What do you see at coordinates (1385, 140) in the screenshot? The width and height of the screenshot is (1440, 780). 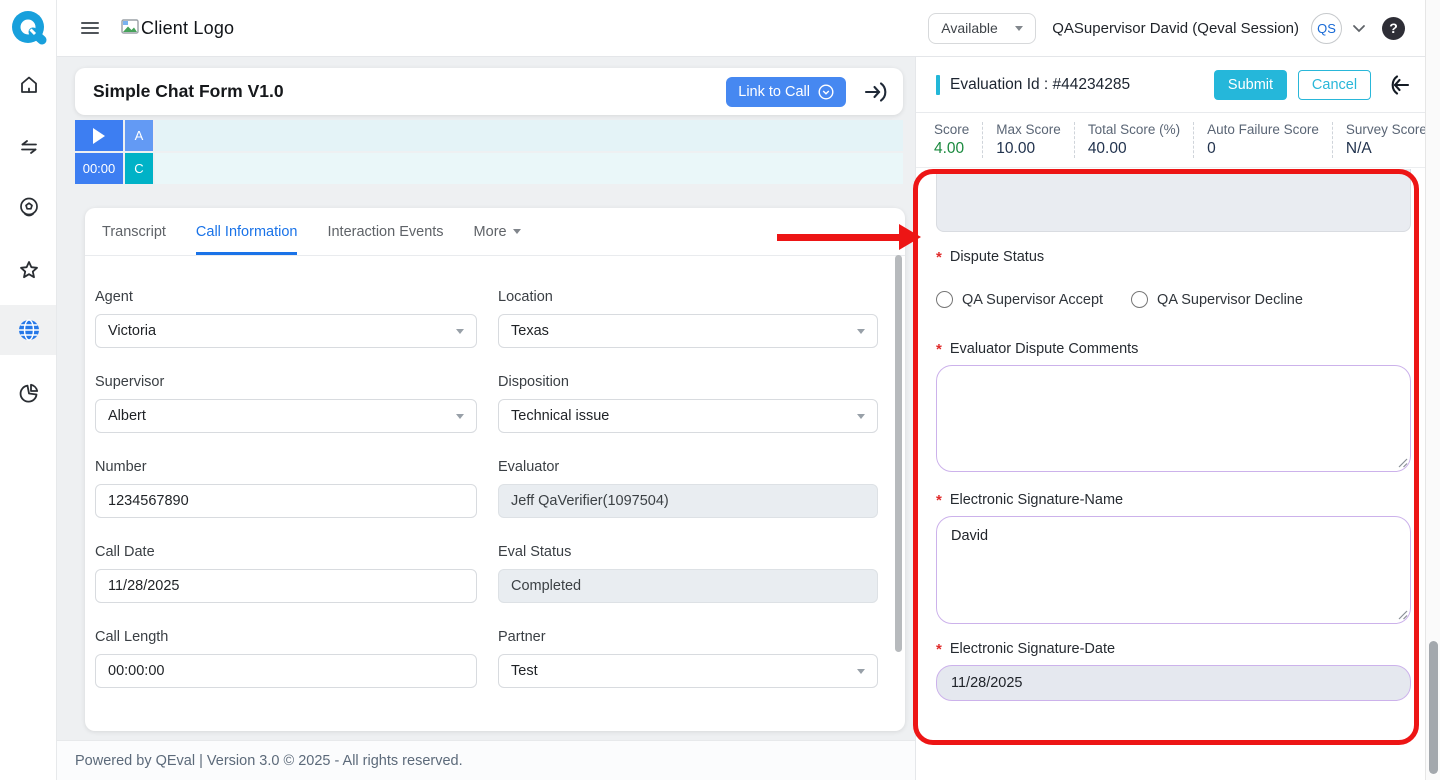 I see `survey-score-col: Survey Score N/A` at bounding box center [1385, 140].